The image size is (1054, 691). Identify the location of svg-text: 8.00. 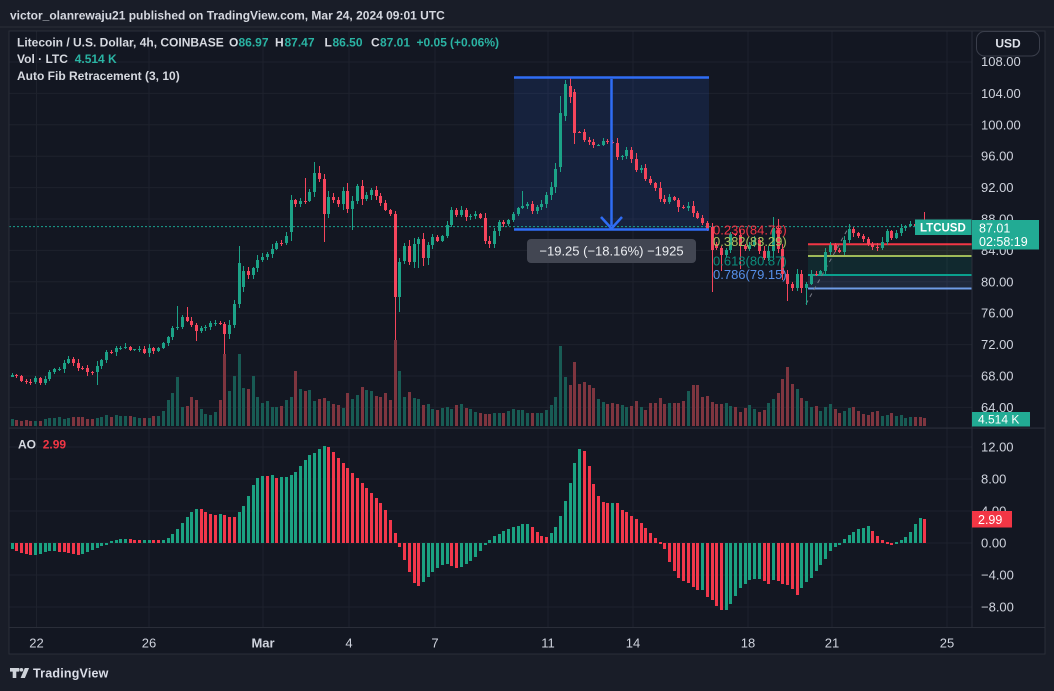
(993, 479).